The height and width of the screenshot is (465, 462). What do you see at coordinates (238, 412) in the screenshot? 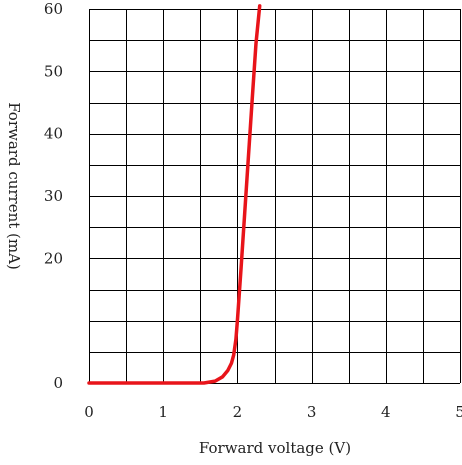
I see `x-tick-label: 2` at bounding box center [238, 412].